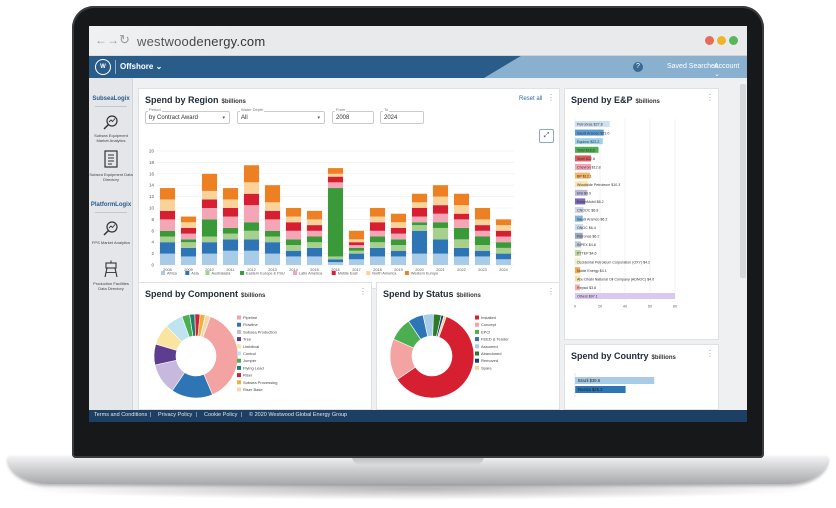 This screenshot has height=508, width=836. I want to click on legend-label: Jumper, so click(250, 360).